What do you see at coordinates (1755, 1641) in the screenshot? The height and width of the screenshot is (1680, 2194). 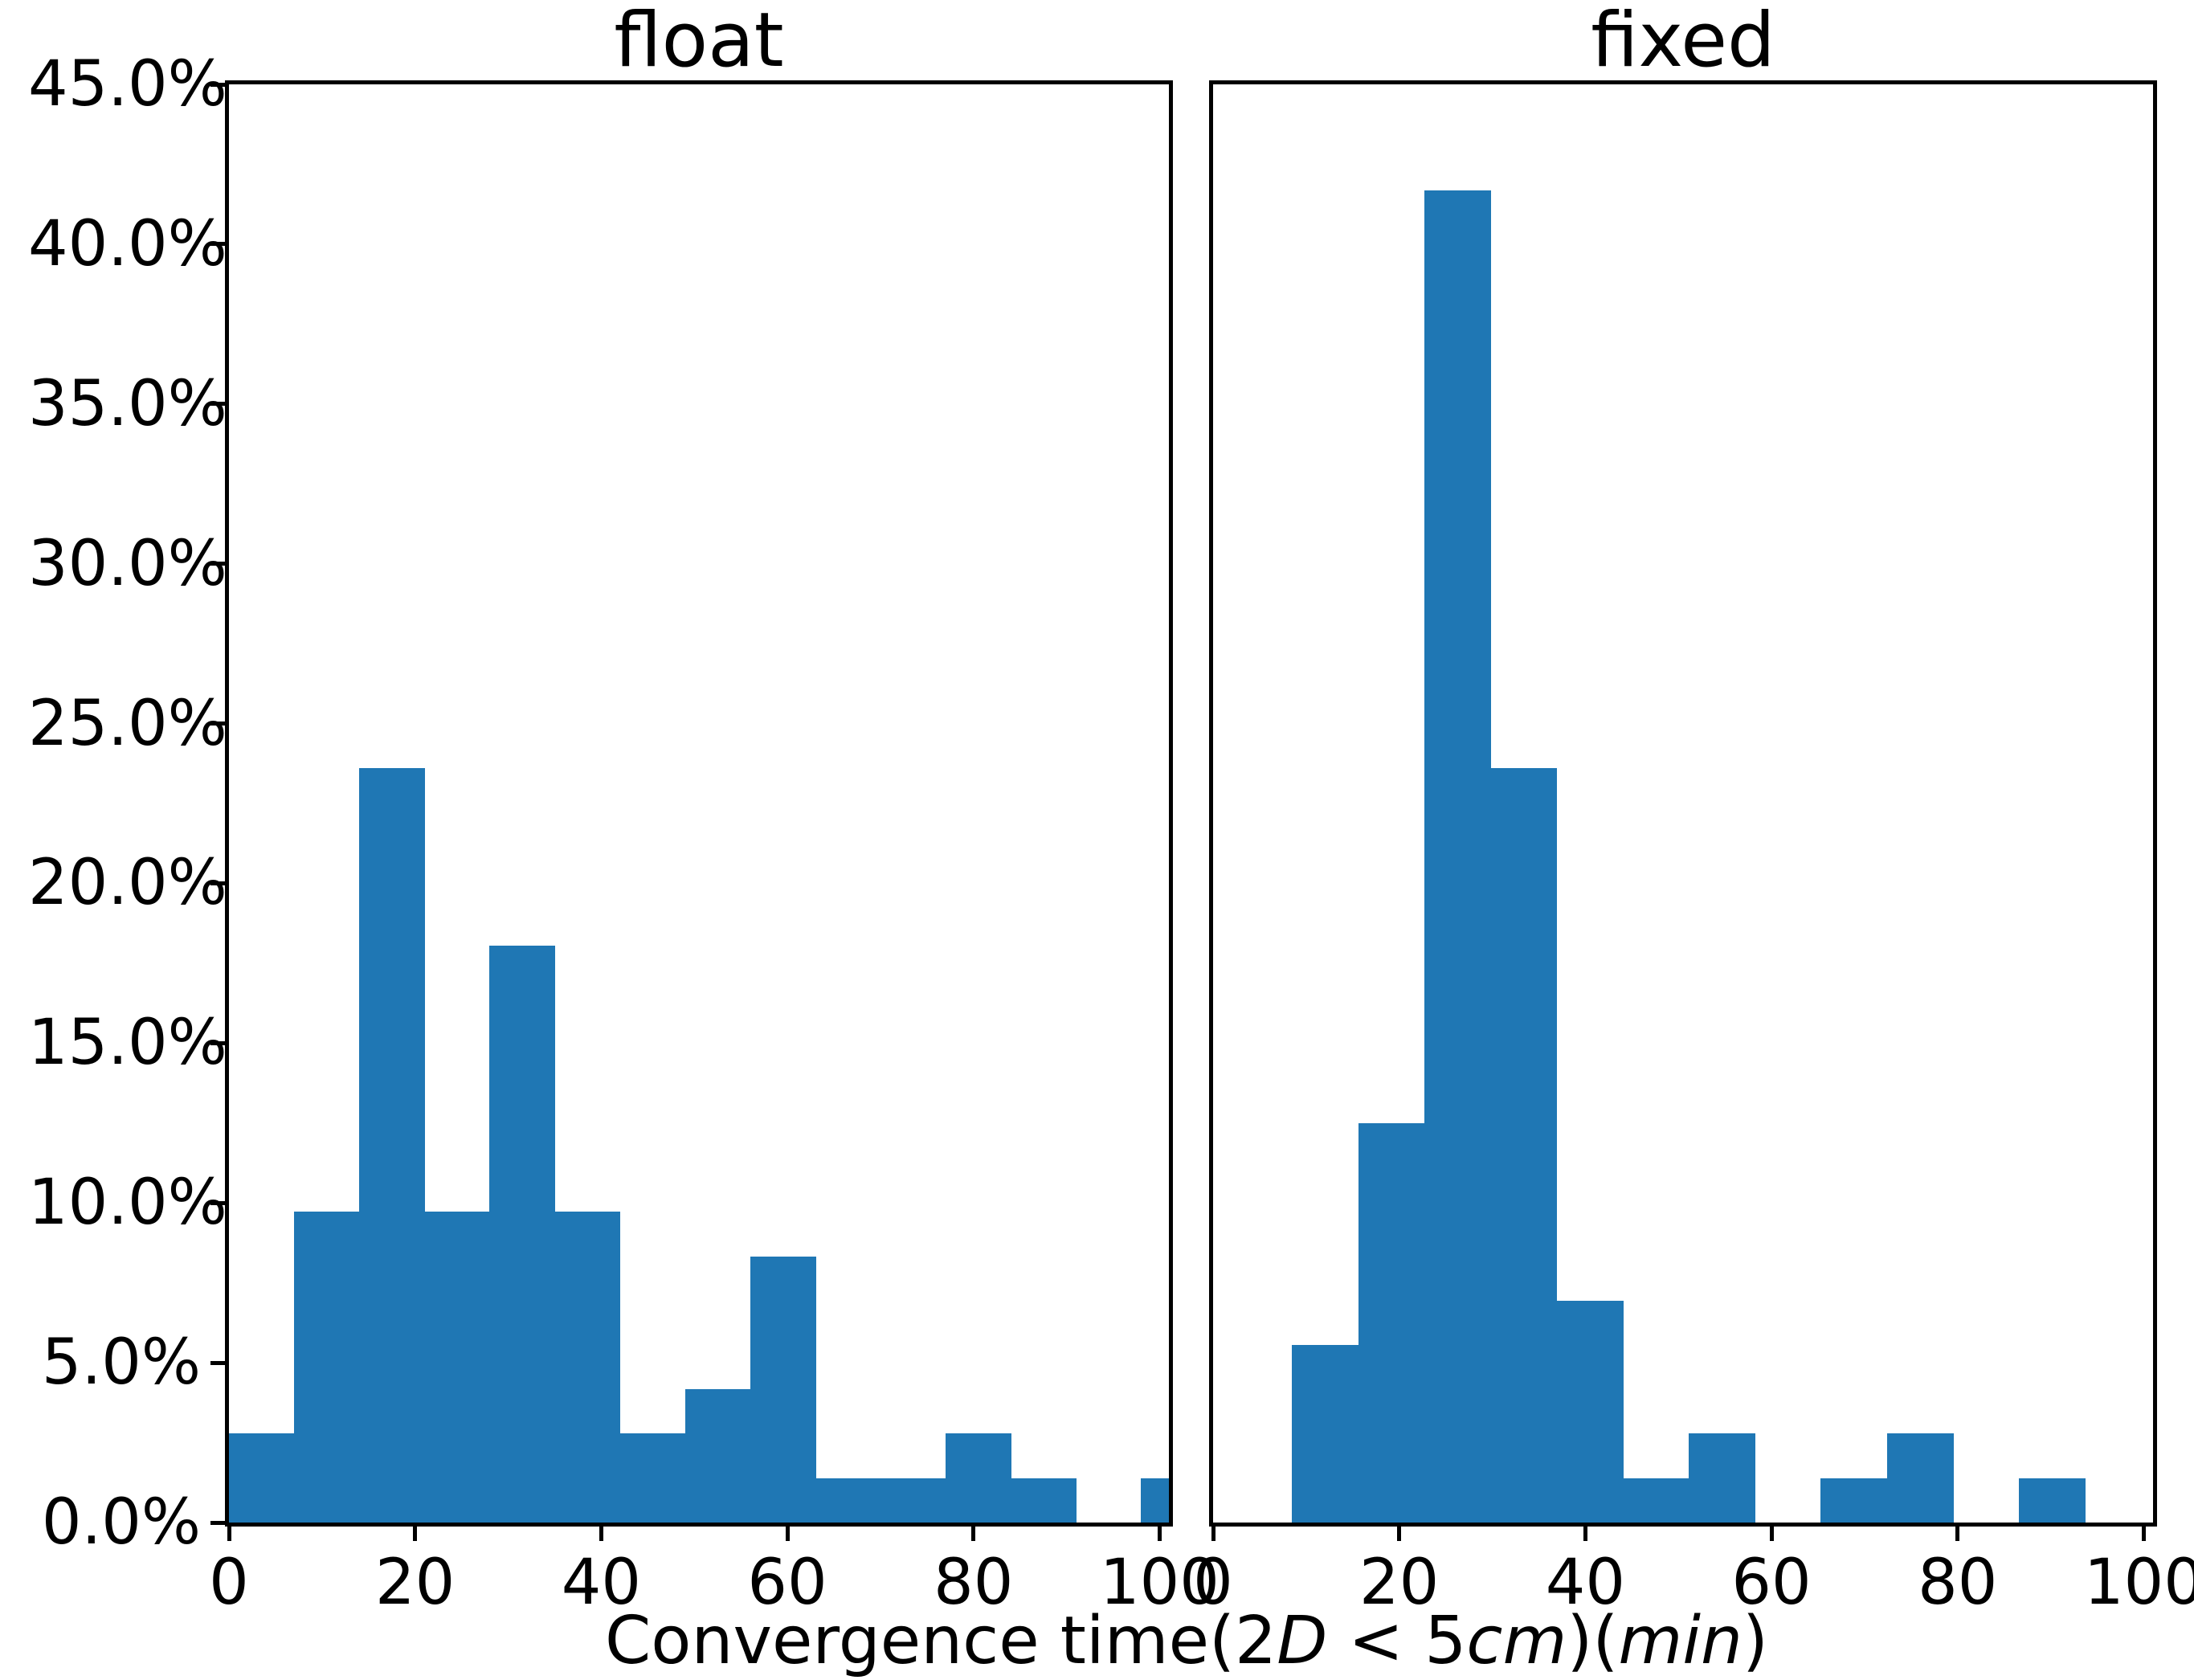 I see `x-axis-label-segment: )` at bounding box center [1755, 1641].